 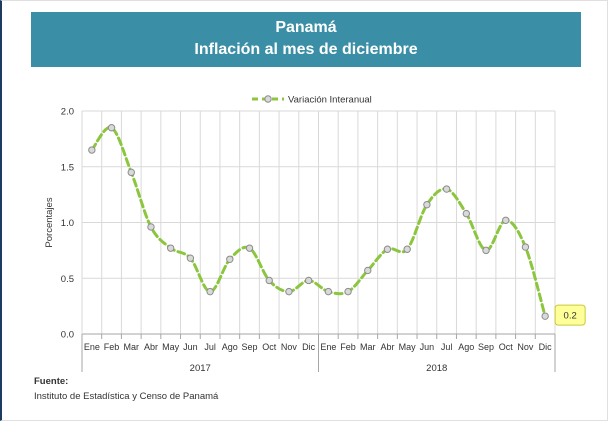 I want to click on source-label: Fuente:, so click(x=51, y=381).